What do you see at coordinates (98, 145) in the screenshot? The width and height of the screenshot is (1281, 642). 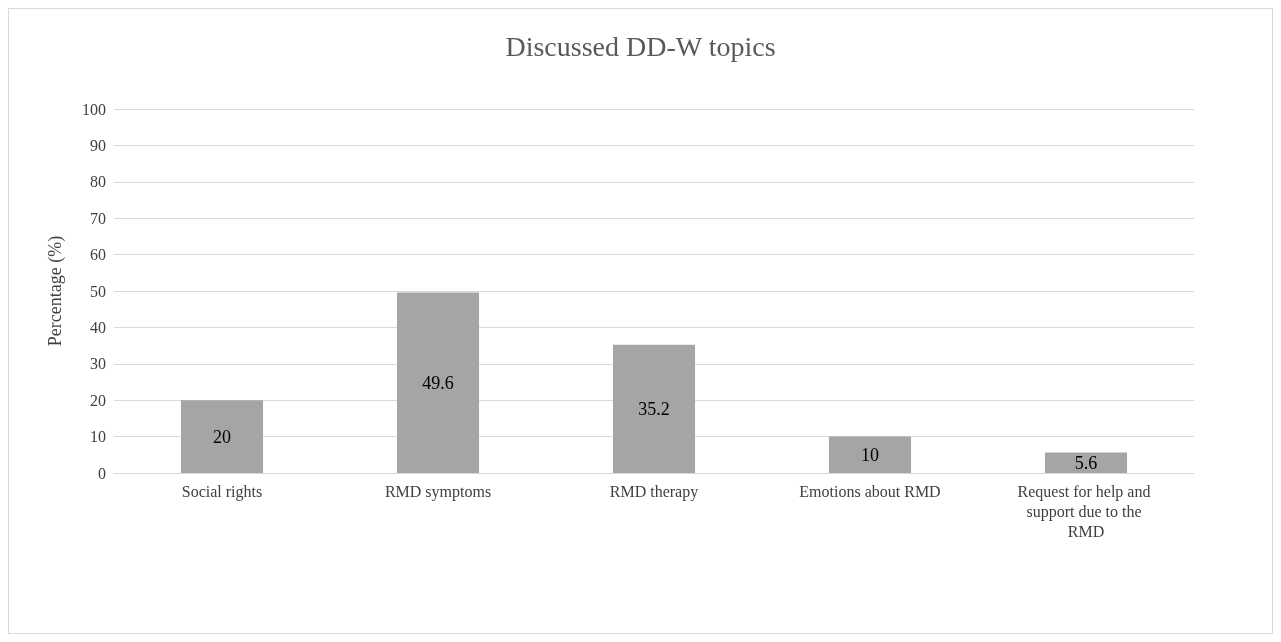 I see `y-tick-label: 90` at bounding box center [98, 145].